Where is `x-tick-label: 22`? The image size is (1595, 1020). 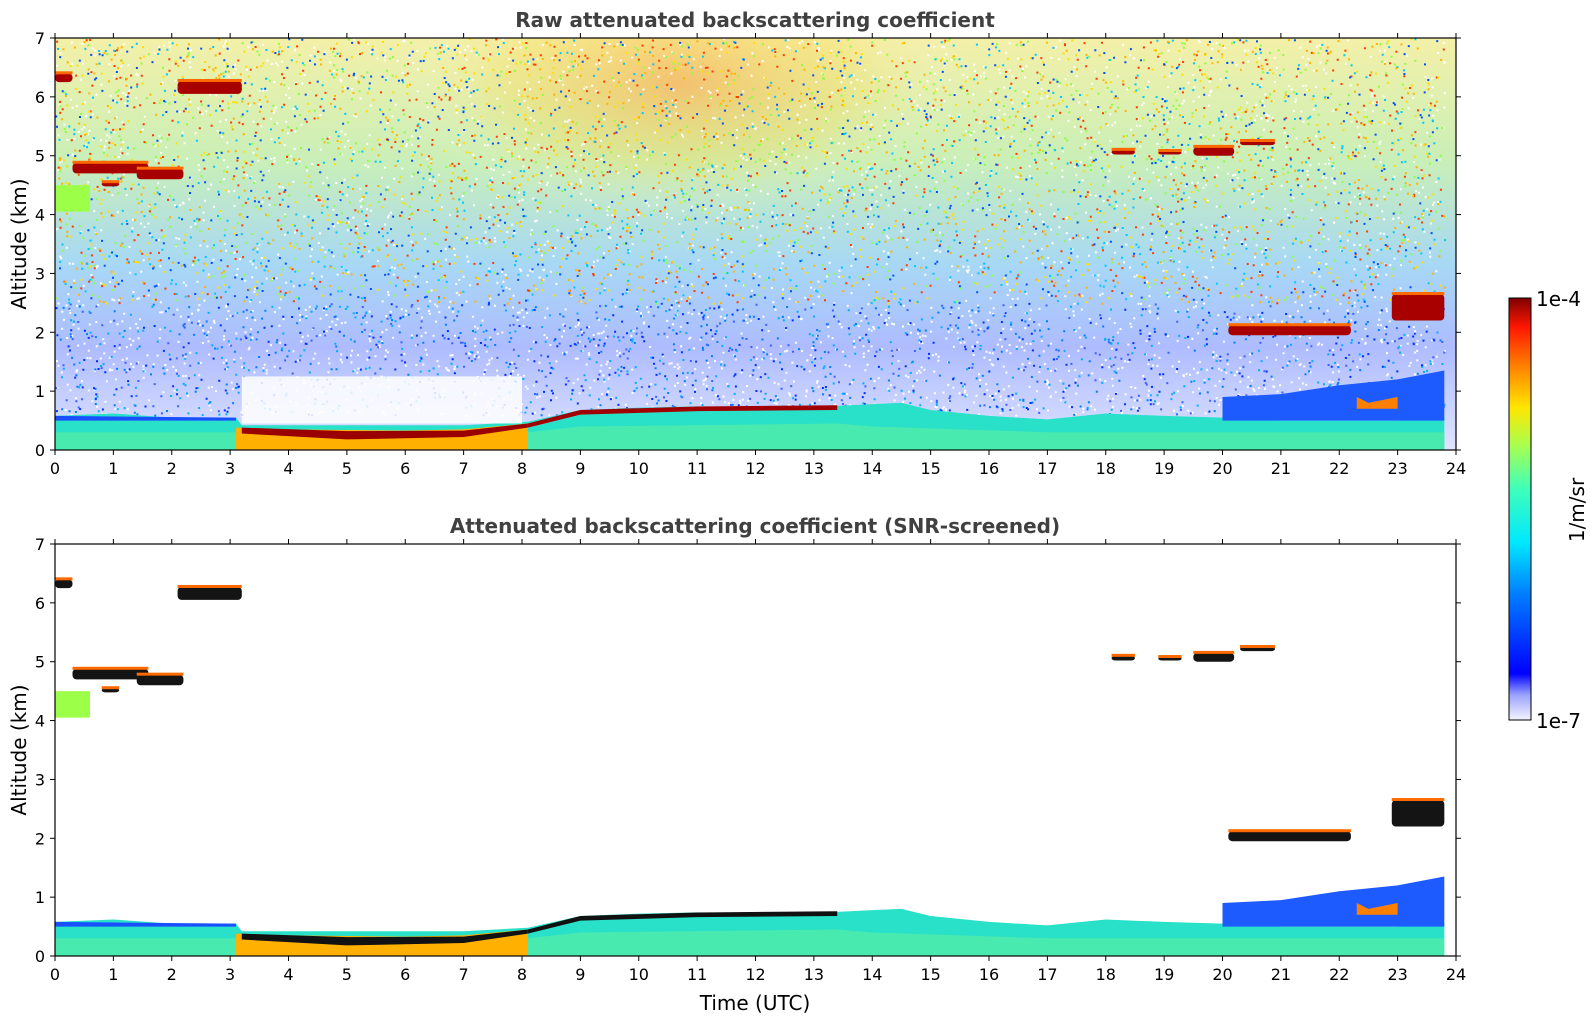 x-tick-label: 22 is located at coordinates (1339, 974).